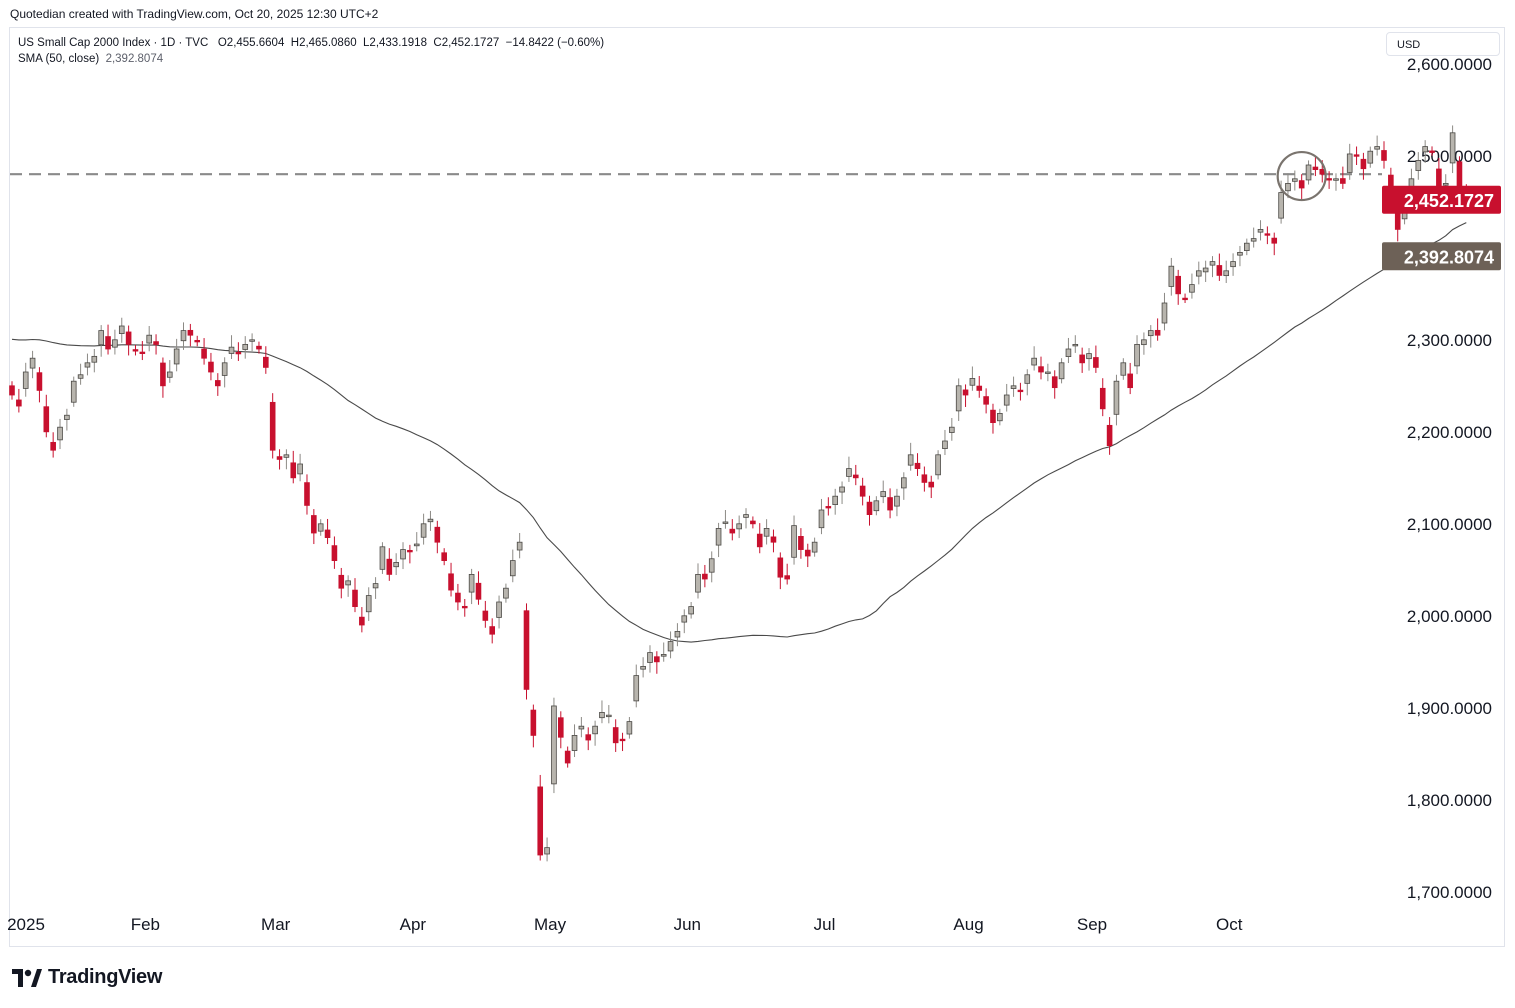 This screenshot has height=1008, width=1515. What do you see at coordinates (555, 43) in the screenshot?
I see `legend-change: −14.8422 (−0.60%)` at bounding box center [555, 43].